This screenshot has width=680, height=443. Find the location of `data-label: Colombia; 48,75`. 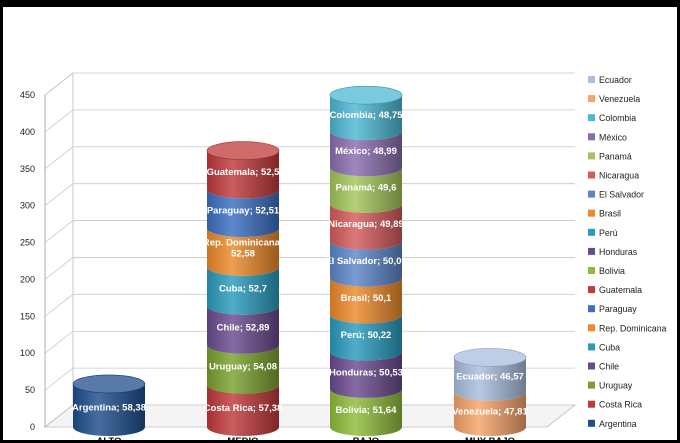

data-label: Colombia; 48,75 is located at coordinates (367, 115).